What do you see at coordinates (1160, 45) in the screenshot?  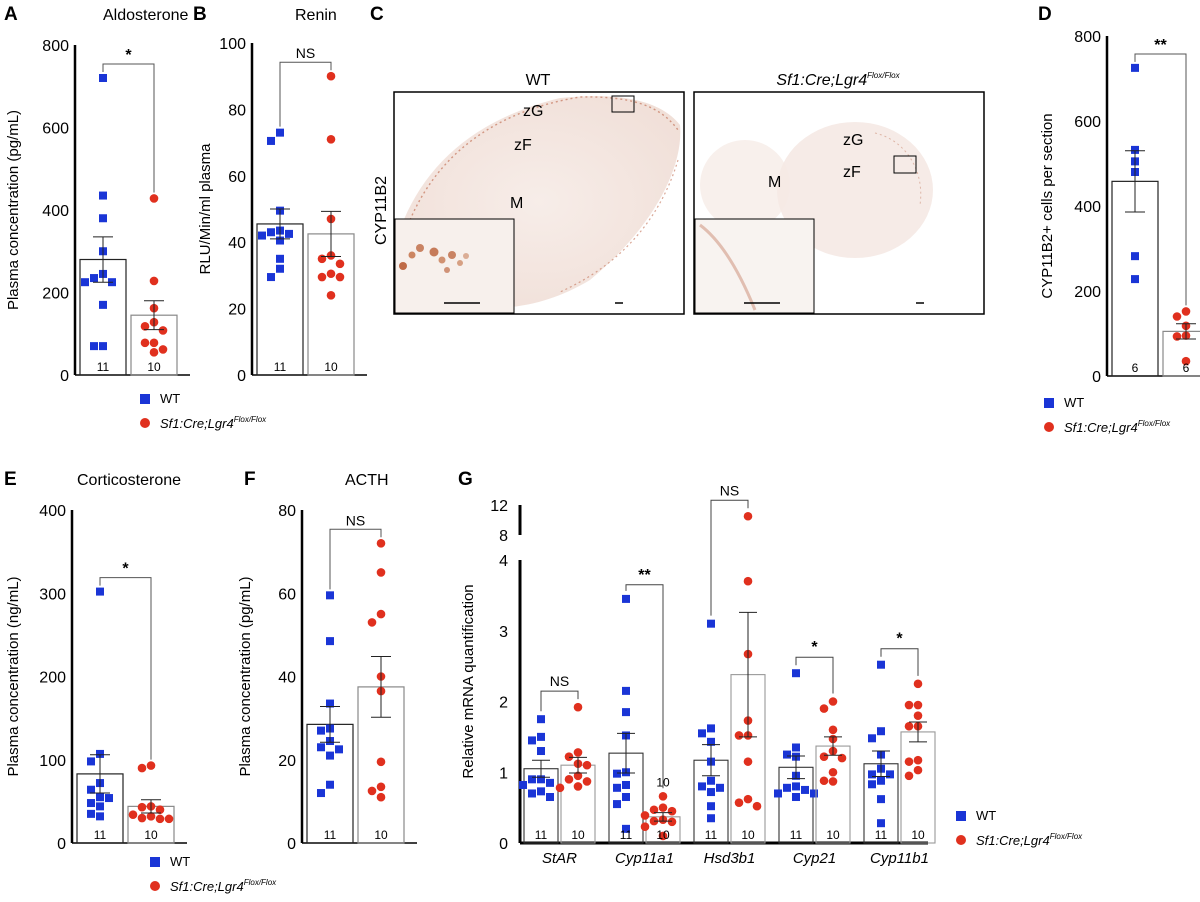 I see `significance-label: **` at bounding box center [1160, 45].